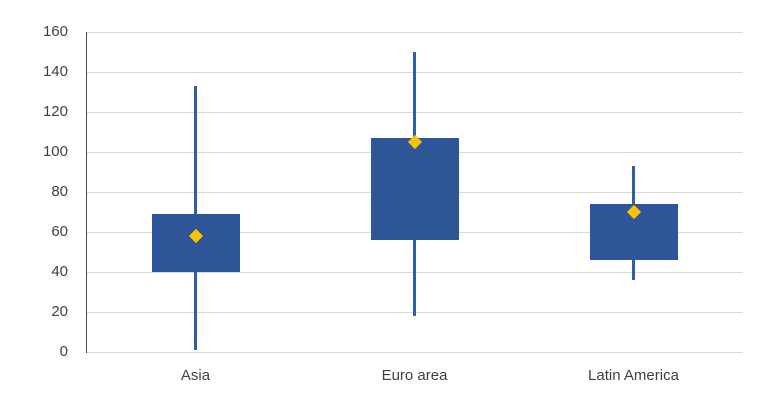 This screenshot has height=406, width=768. Describe the element at coordinates (86, 192) in the screenshot. I see `y-axis-line` at that location.